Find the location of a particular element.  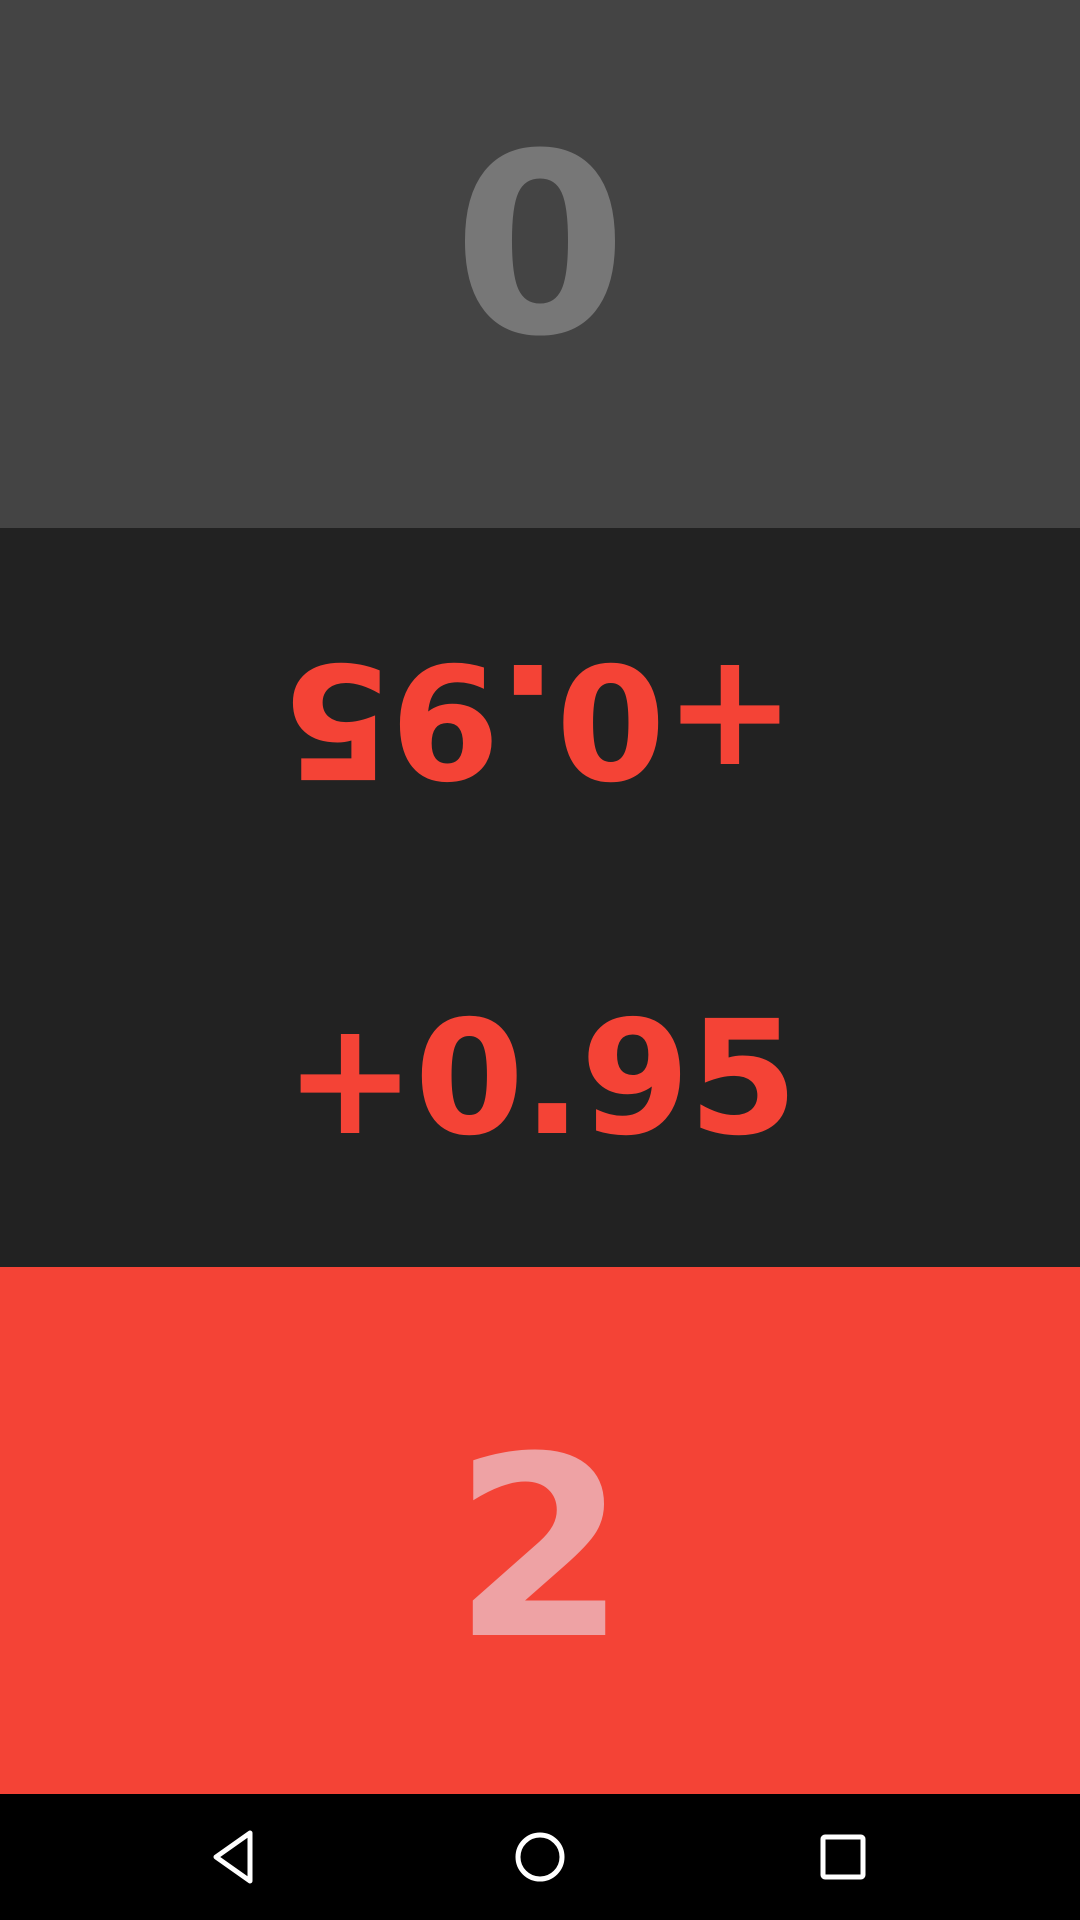

recent-apps-square-icon is located at coordinates (843, 1857).